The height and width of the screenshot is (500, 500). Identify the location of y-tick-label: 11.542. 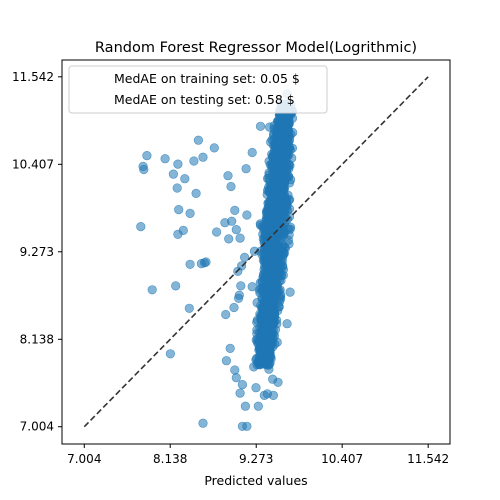
(33, 77).